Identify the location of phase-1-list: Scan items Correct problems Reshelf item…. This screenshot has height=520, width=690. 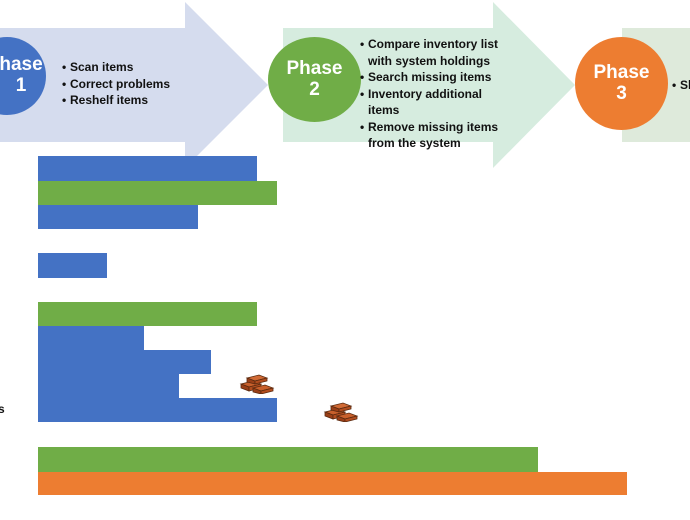
(127, 84).